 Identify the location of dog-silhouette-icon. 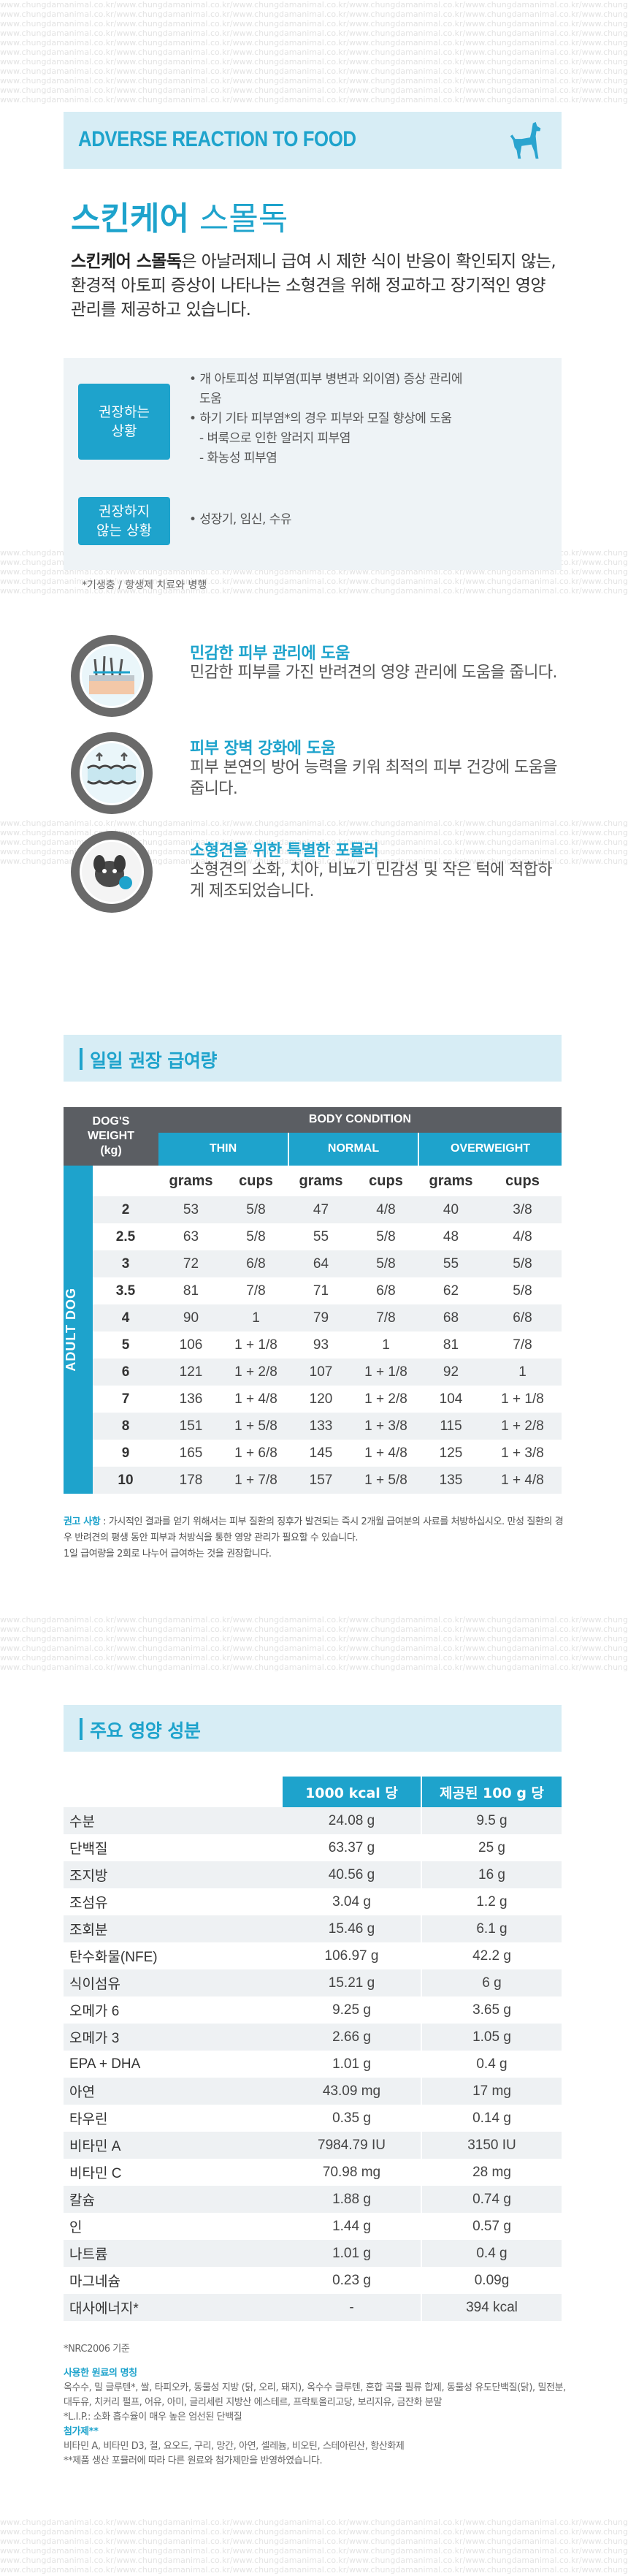
(525, 140).